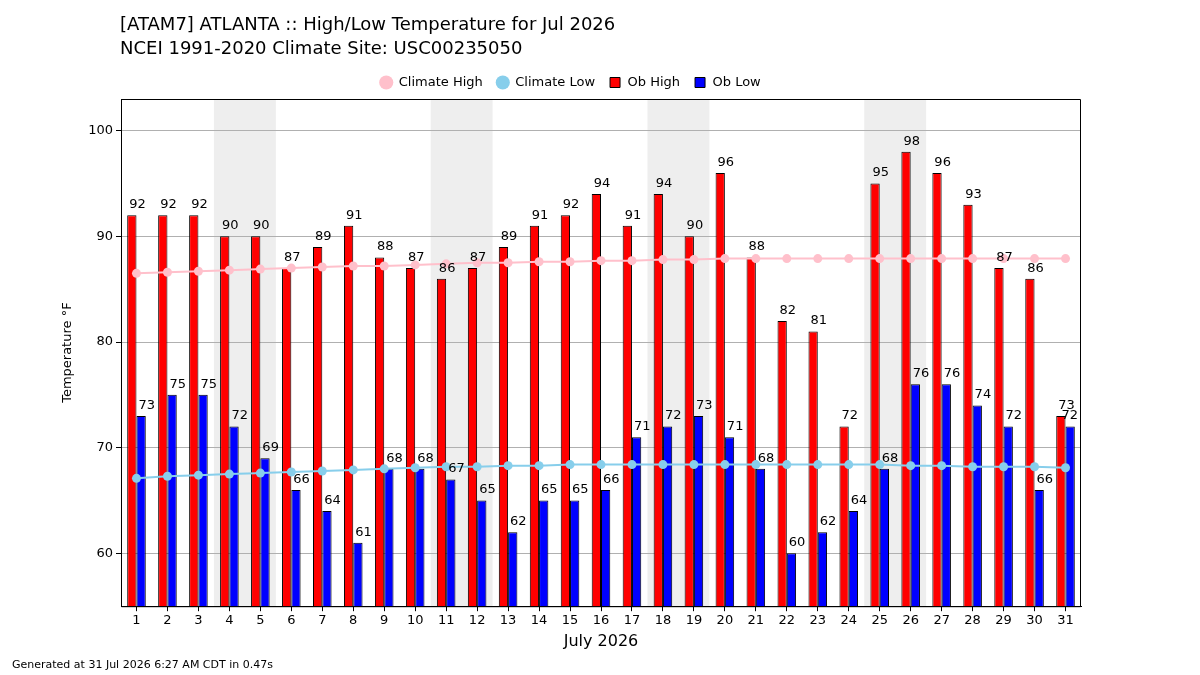  I want to click on x-tick-label: 10, so click(415, 620).